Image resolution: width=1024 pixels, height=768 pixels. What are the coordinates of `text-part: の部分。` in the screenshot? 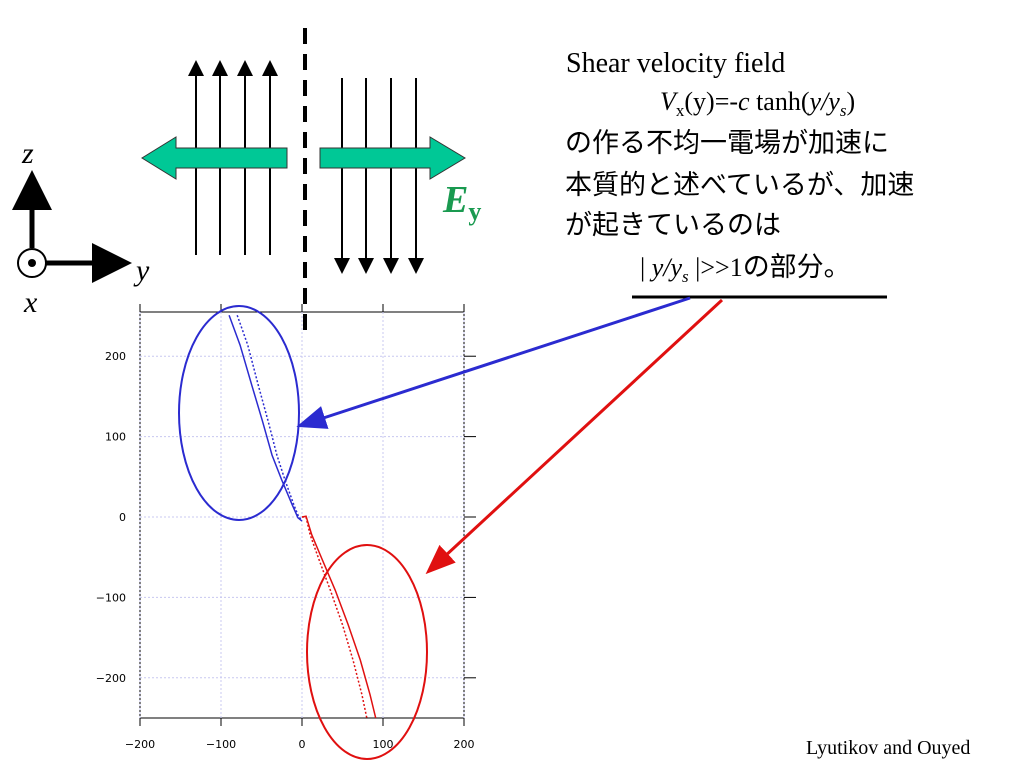 It's located at (797, 267).